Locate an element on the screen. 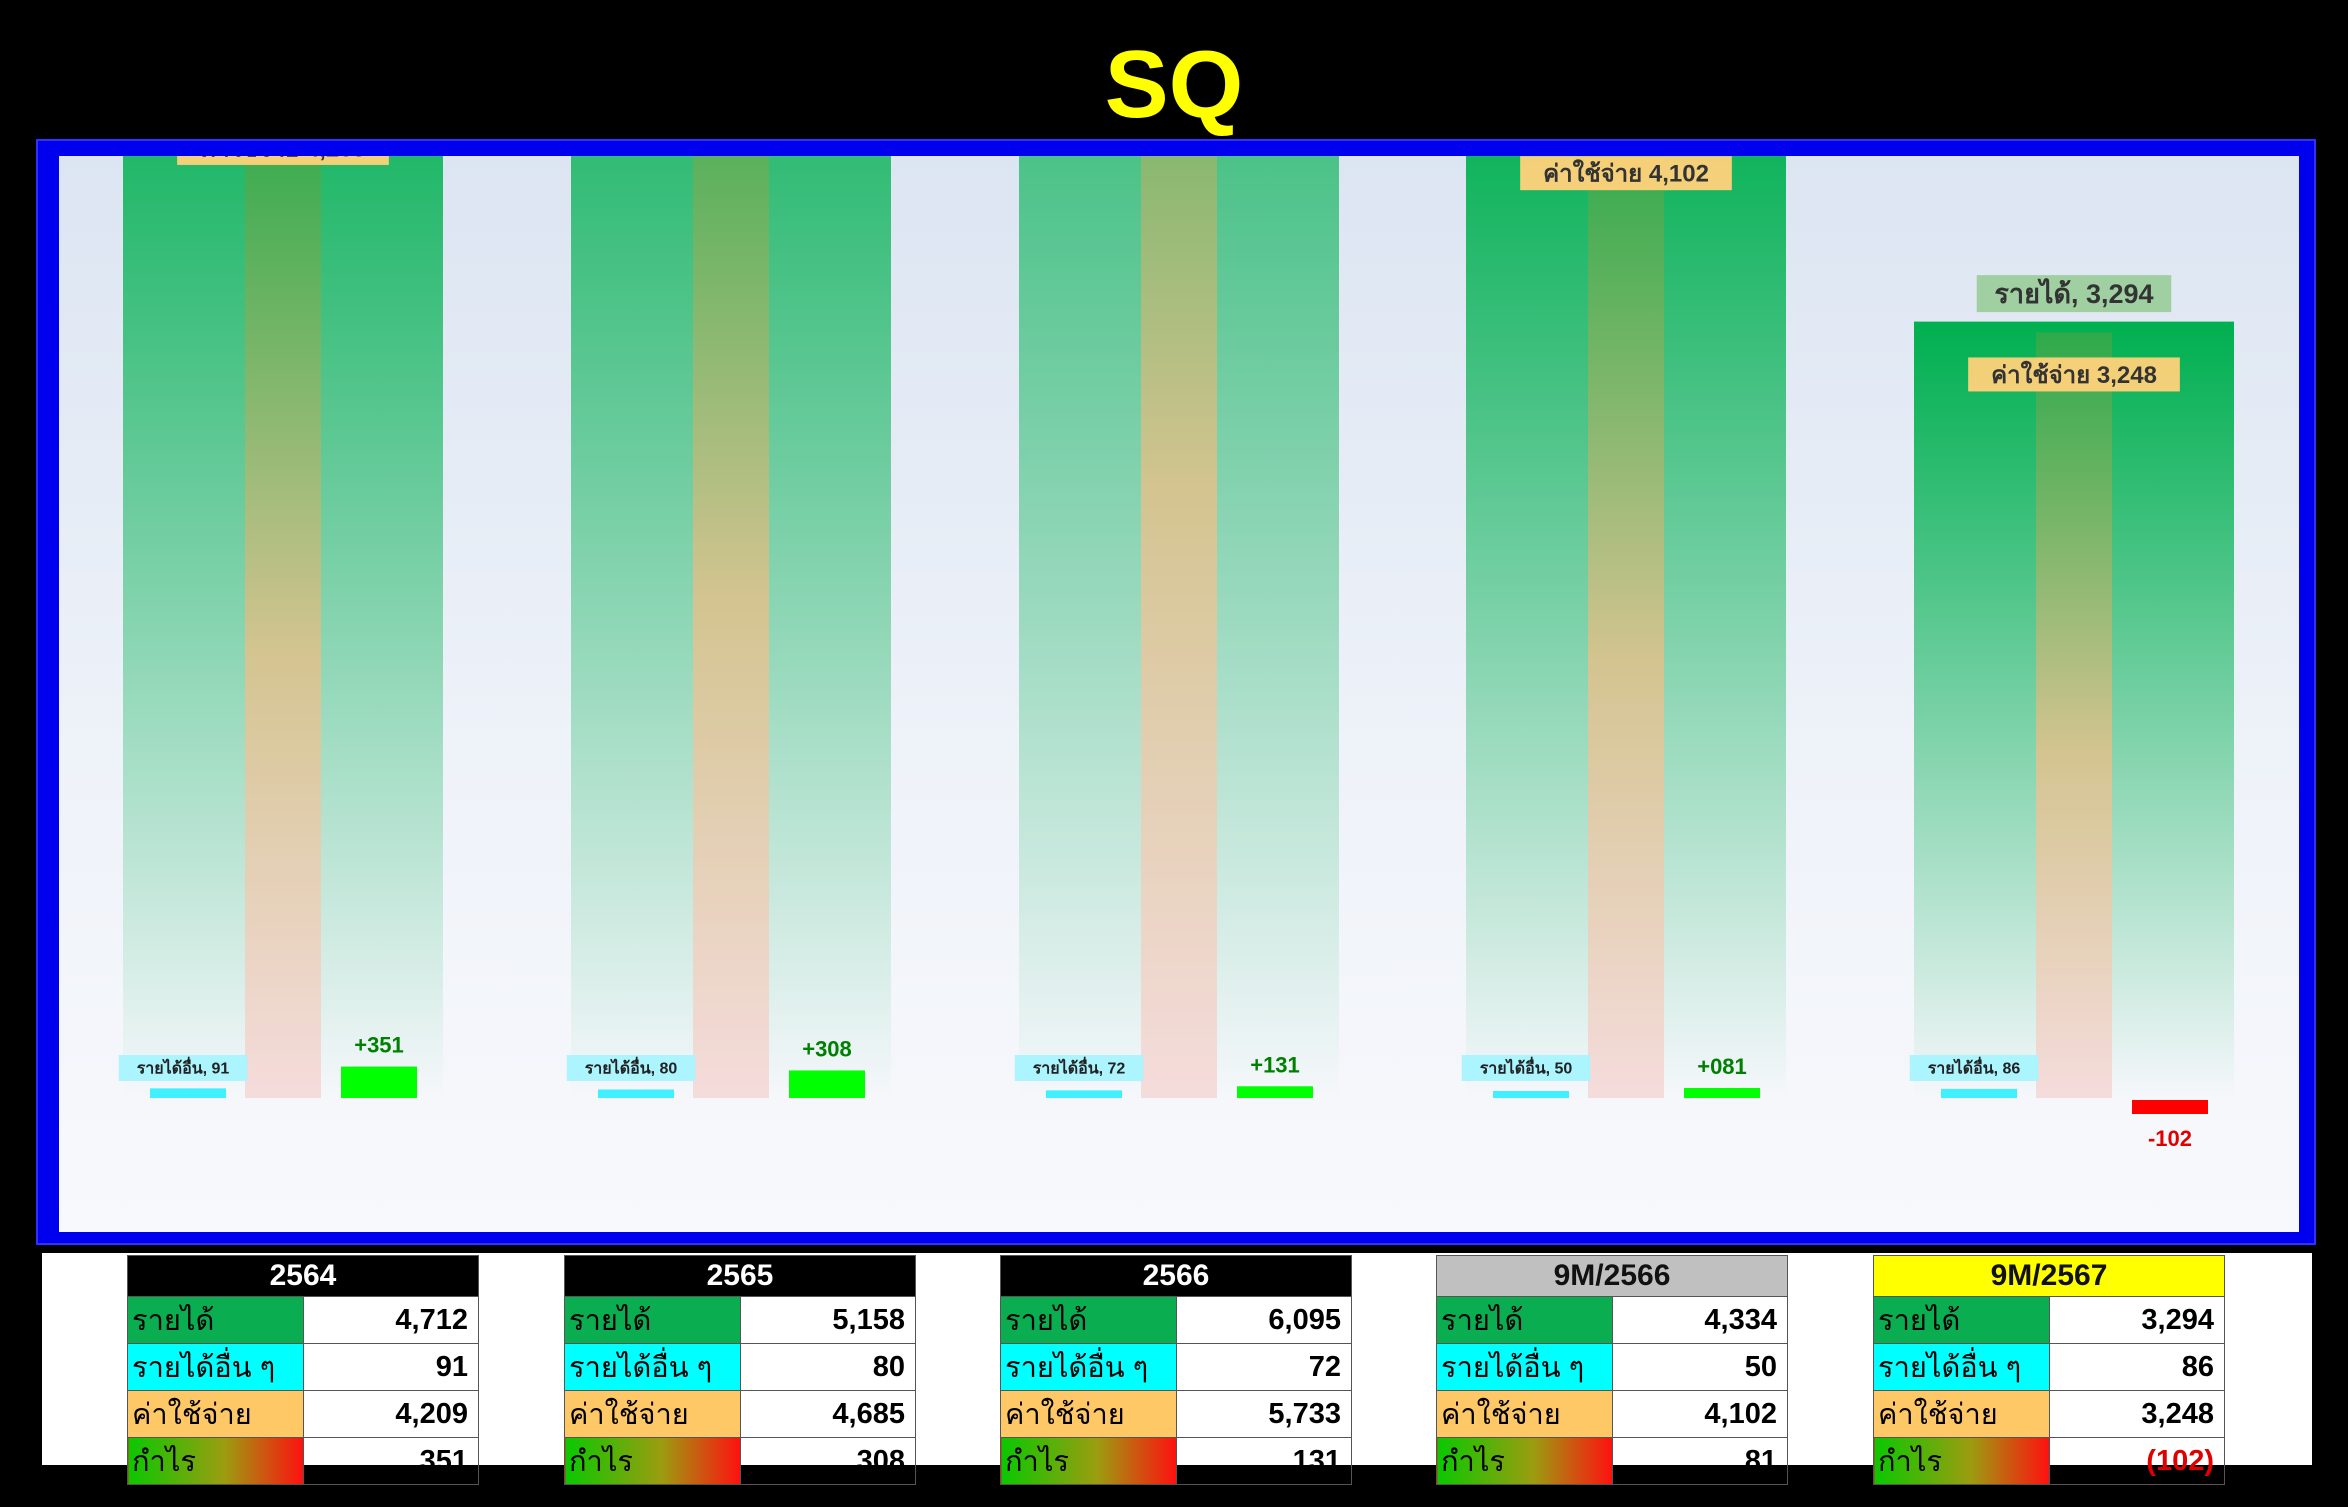 This screenshot has height=1507, width=2348. table-row: กำไร 131 is located at coordinates (1176, 1461).